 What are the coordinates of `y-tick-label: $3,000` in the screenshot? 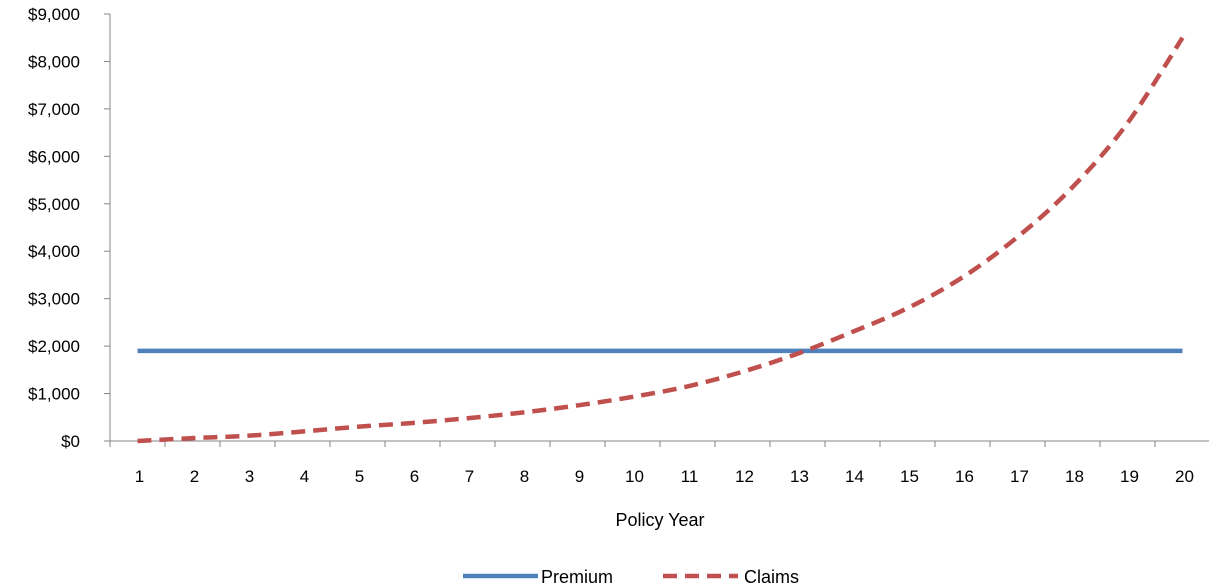 It's located at (54, 299).